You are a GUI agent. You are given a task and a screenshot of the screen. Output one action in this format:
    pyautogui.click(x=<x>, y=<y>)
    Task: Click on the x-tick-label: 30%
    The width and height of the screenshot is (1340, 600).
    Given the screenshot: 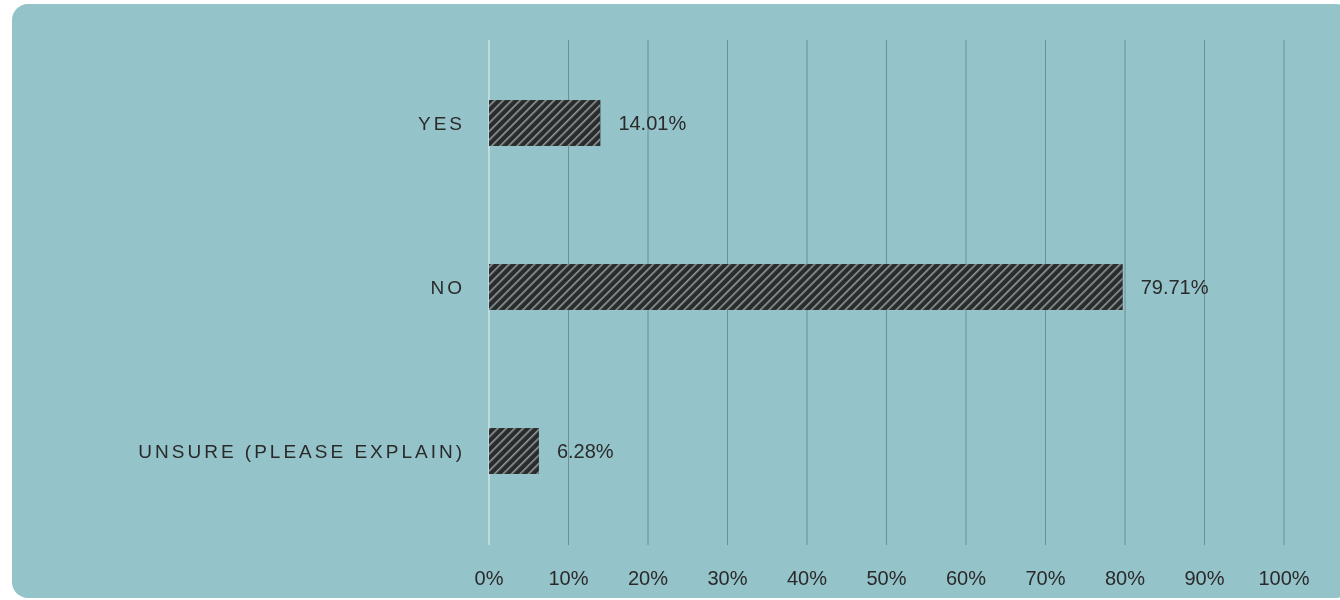 What is the action you would take?
    pyautogui.click(x=727, y=578)
    